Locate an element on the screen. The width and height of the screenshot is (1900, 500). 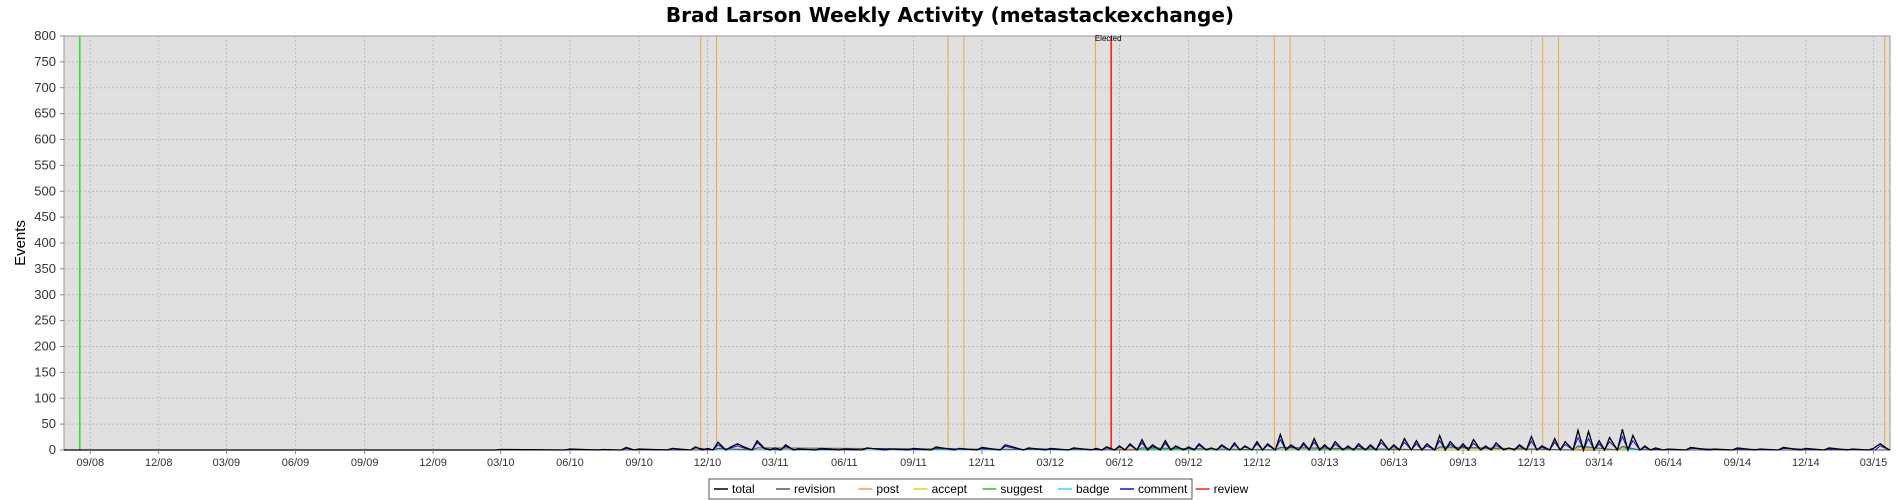
x-tick-label: 06/11 is located at coordinates (844, 463).